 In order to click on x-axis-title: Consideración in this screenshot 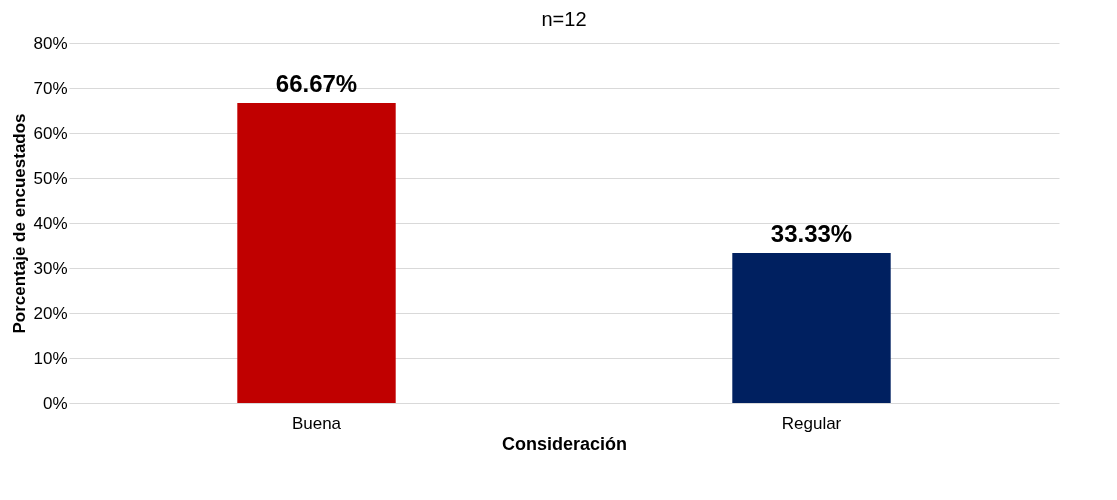, I will do `click(564, 443)`.